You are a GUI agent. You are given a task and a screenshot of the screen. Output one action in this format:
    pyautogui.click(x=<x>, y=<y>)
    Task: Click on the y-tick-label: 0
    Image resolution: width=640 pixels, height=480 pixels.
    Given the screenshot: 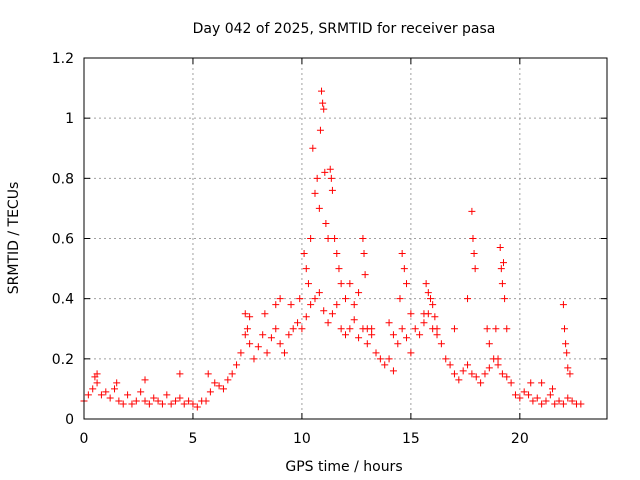 What is the action you would take?
    pyautogui.click(x=69, y=420)
    